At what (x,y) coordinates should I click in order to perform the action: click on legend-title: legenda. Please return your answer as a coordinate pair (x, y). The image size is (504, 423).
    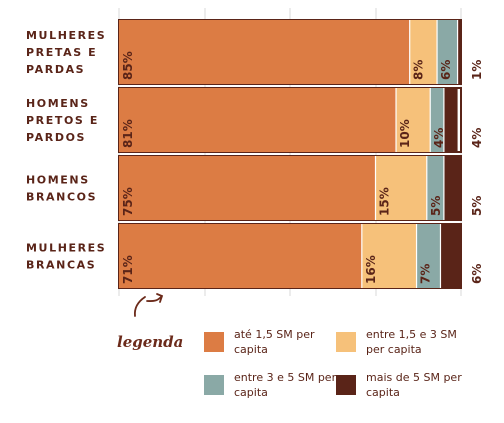
    Looking at the image, I should click on (150, 342).